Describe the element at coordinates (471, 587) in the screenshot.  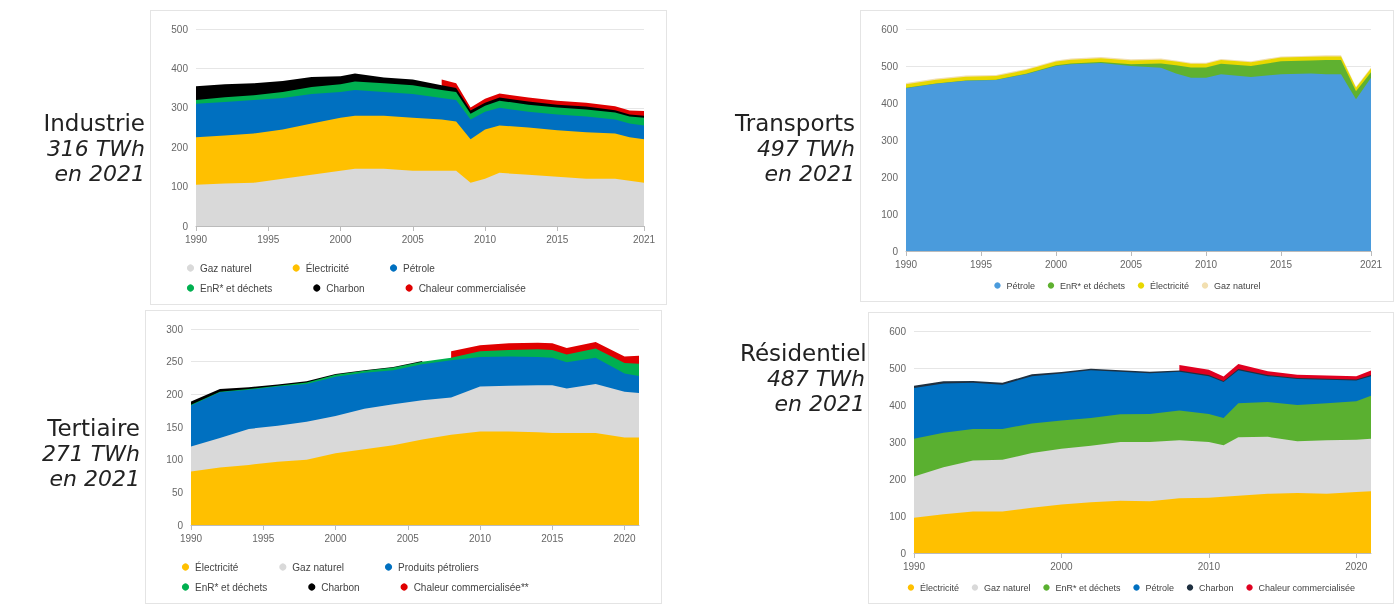
I see `legend-label: Chaleur commercialisée**` at that location.